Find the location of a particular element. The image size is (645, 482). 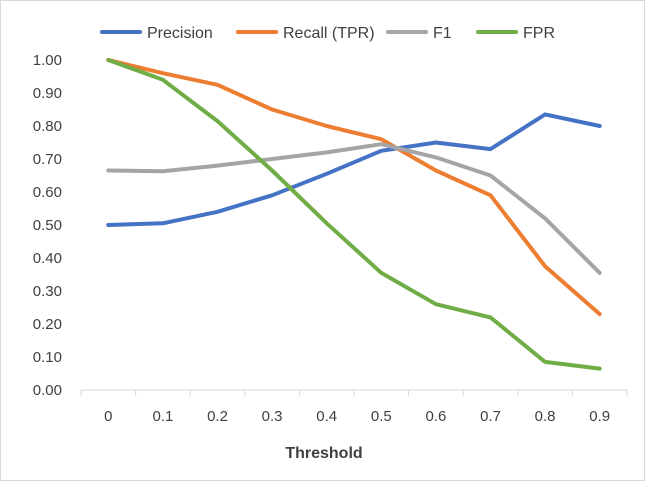

x-tick-label: 0.3 is located at coordinates (272, 416).